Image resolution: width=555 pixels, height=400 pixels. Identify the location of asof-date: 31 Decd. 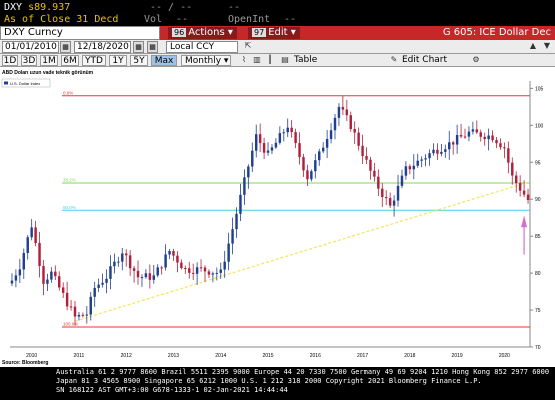
(97, 19).